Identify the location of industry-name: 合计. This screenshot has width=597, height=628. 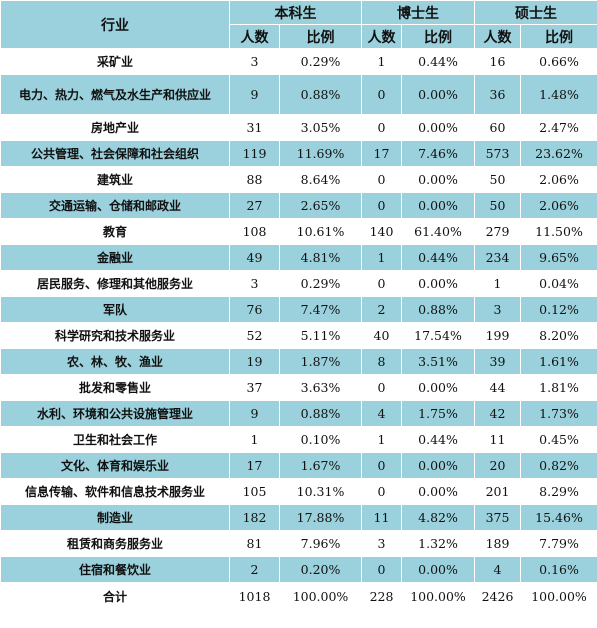
(115, 596).